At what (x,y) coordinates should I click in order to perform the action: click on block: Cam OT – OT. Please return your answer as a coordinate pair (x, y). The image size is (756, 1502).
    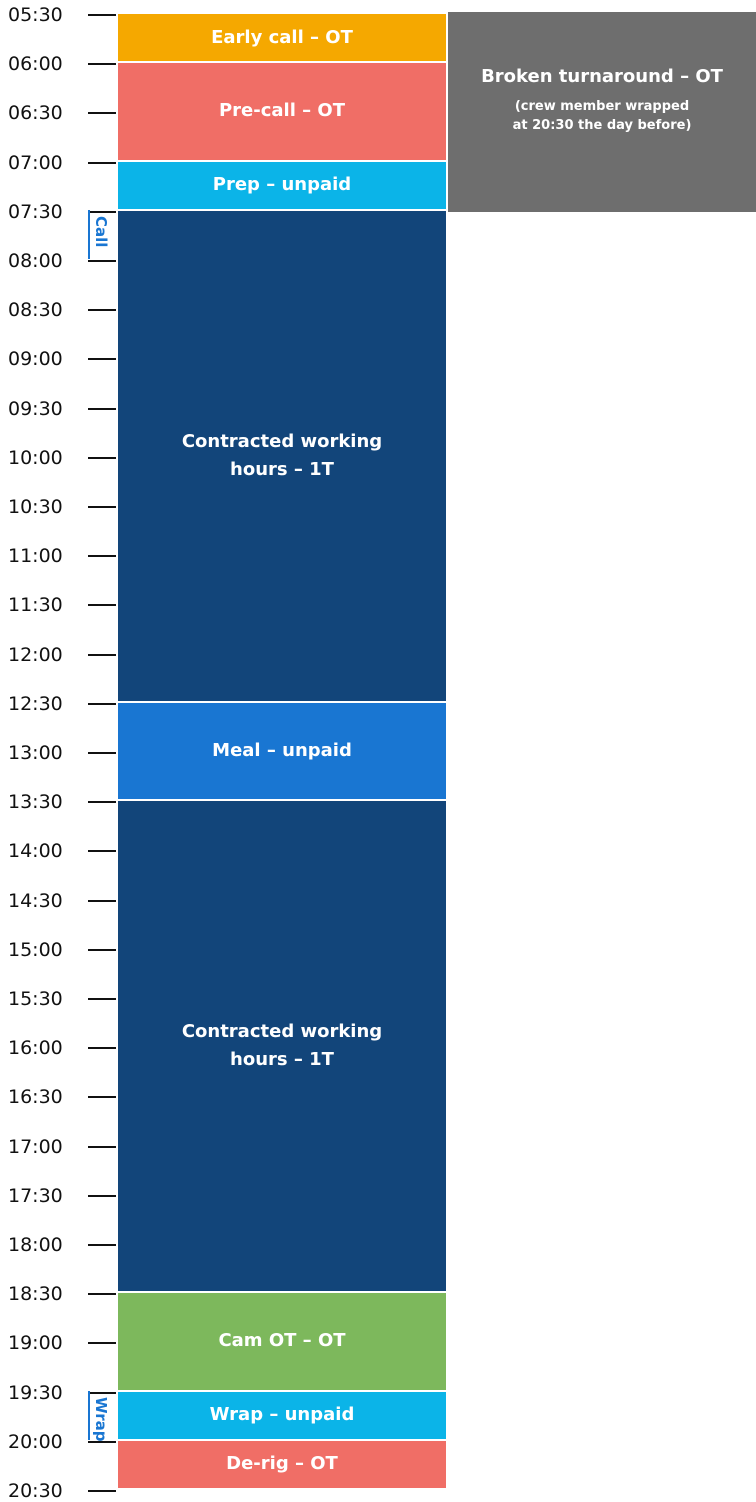
    Looking at the image, I should click on (282, 1342).